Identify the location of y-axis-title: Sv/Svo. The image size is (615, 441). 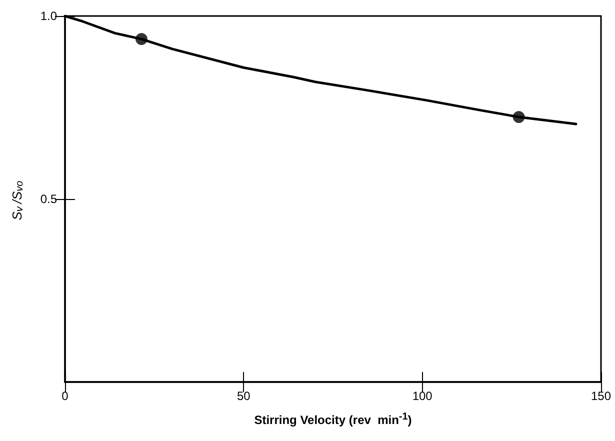
(18, 200).